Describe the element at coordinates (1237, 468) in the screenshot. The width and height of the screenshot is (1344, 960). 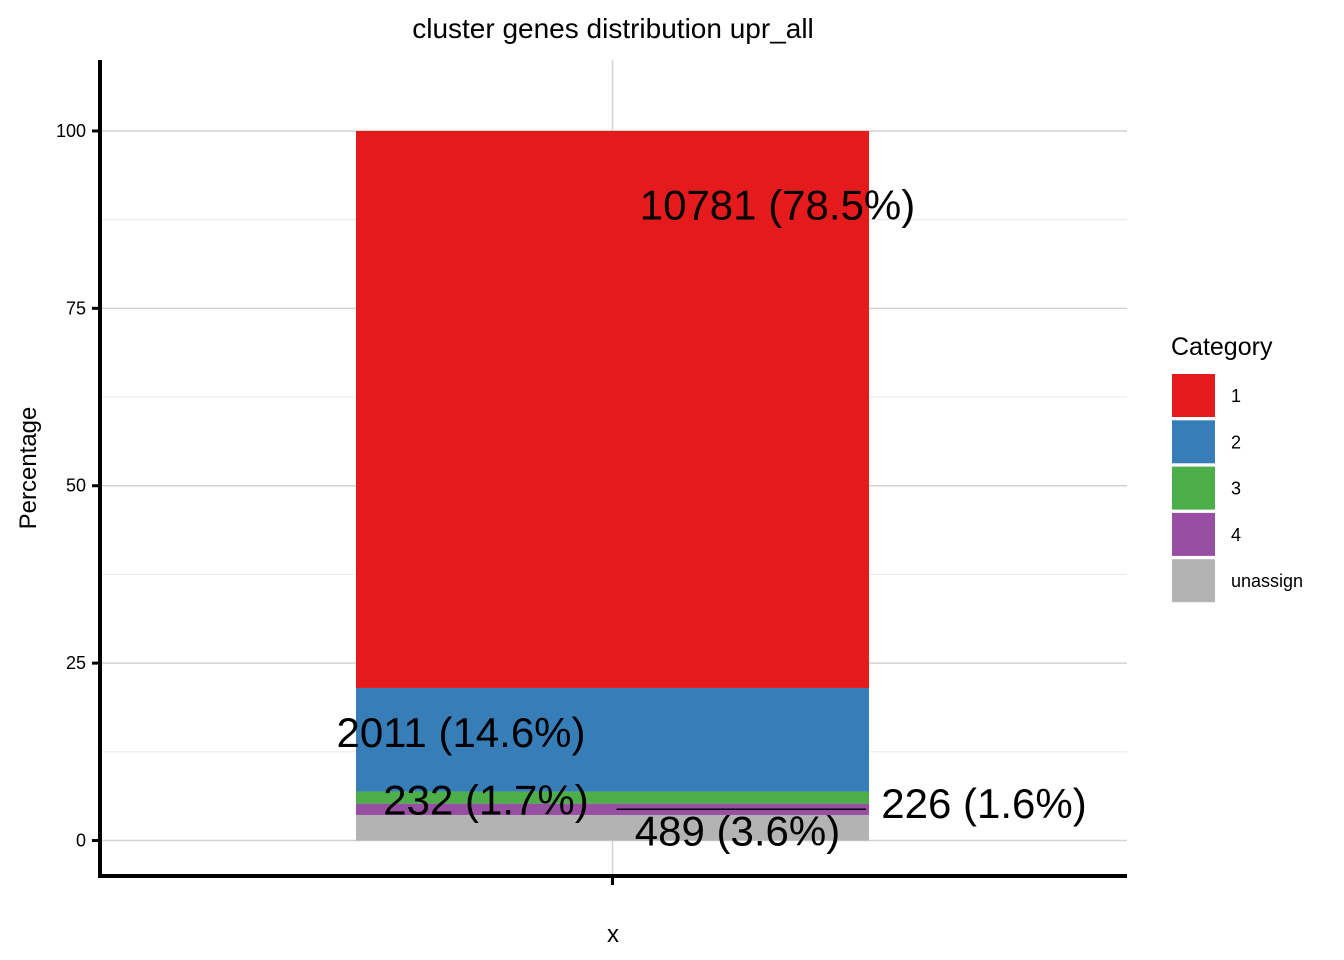
I see `legend: Category 1 2 3 4 unassign` at that location.